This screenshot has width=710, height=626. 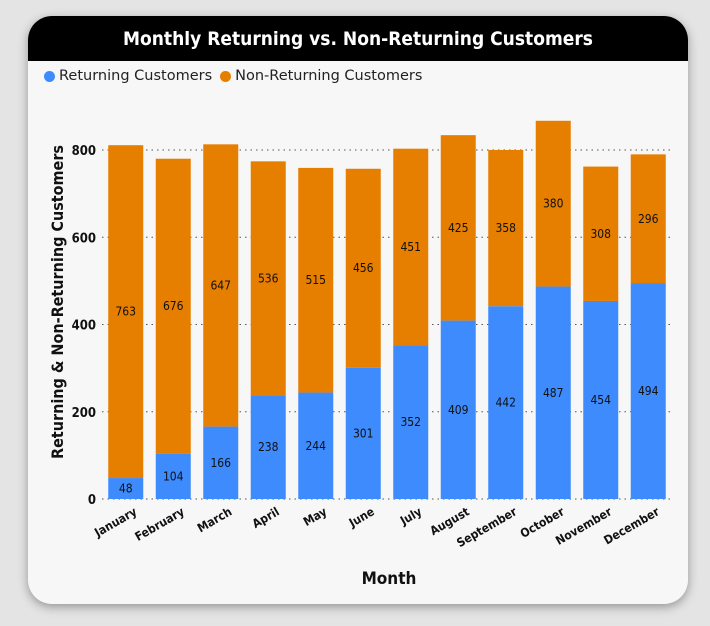 I want to click on data-label-returning-august: 409, so click(x=458, y=410).